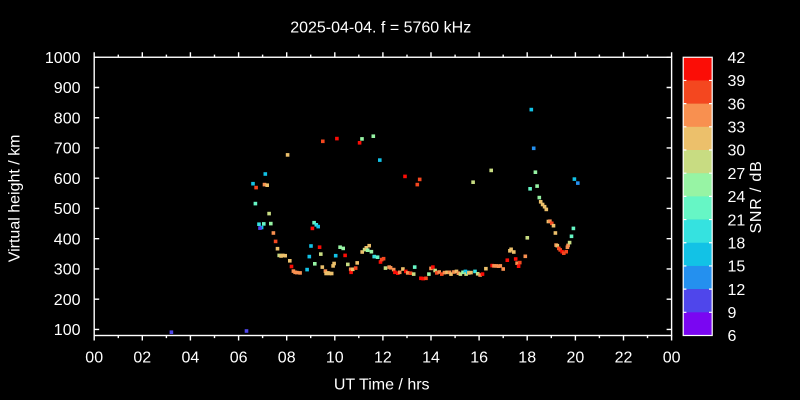 The width and height of the screenshot is (800, 400). Describe the element at coordinates (737, 58) in the screenshot. I see `svg-text: 42` at that location.